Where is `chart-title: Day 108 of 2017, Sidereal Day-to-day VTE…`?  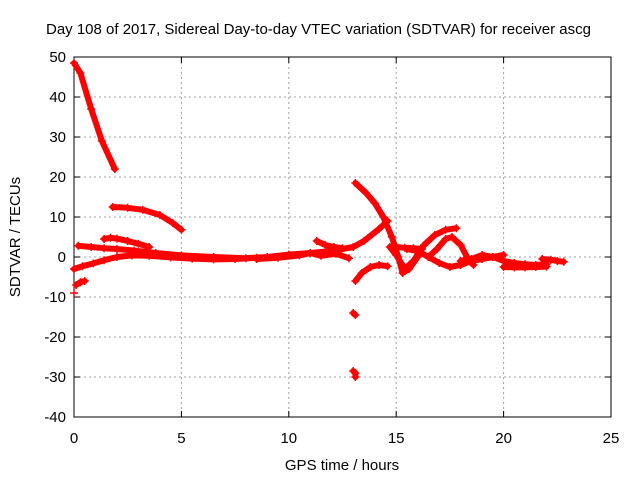
chart-title: Day 108 of 2017, Sidereal Day-to-day VTE… is located at coordinates (318, 29).